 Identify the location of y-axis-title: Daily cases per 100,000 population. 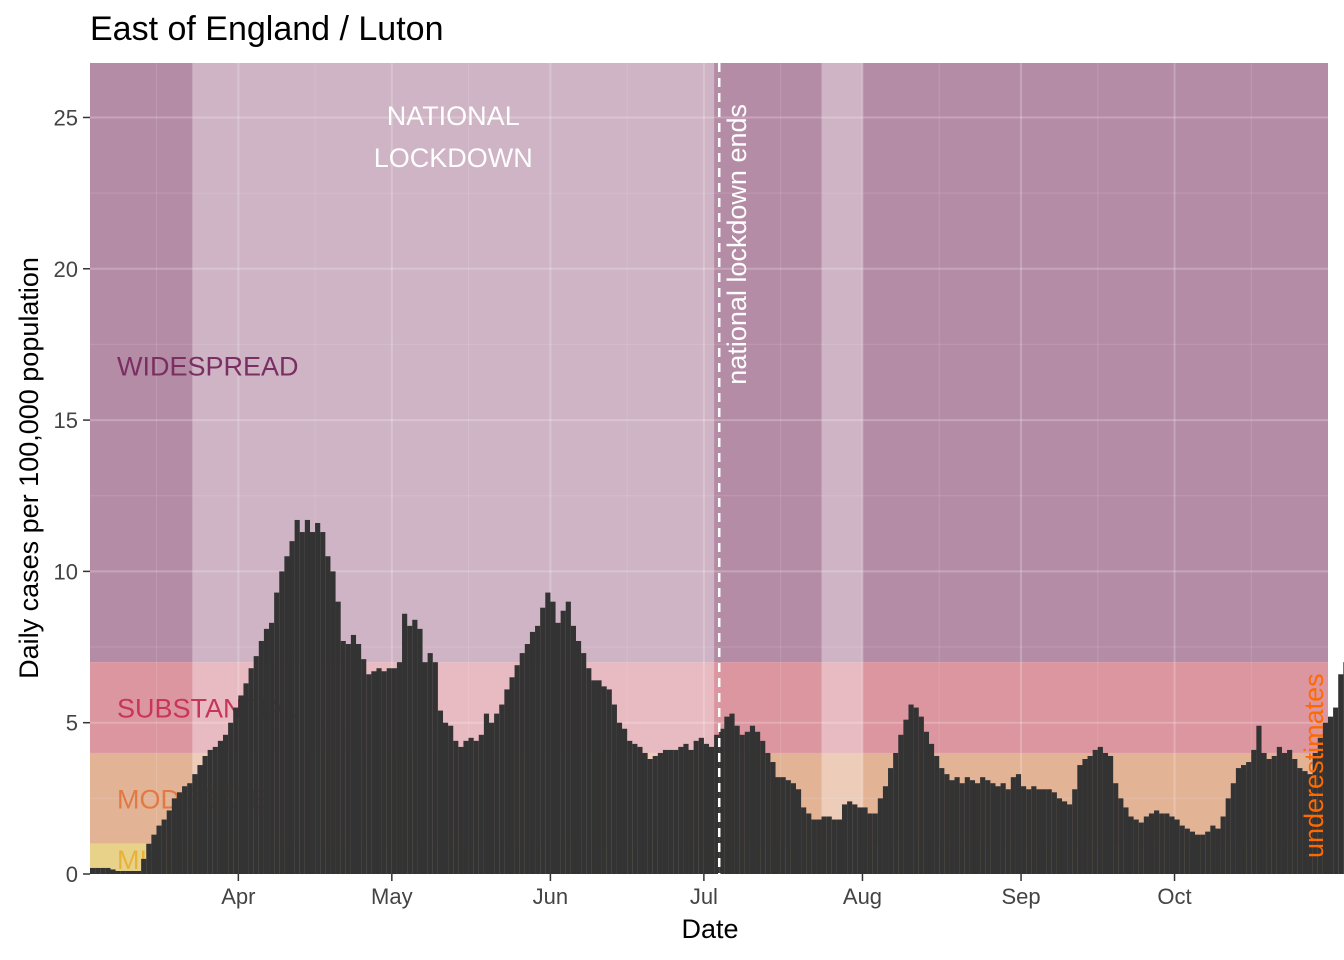
(29, 468).